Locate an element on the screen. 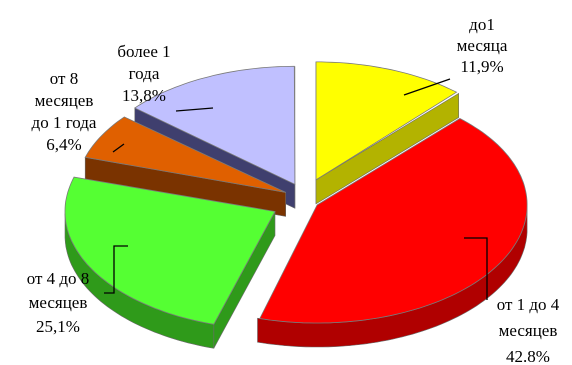 The height and width of the screenshot is (365, 572). slice-label-line: от 8 is located at coordinates (64, 78).